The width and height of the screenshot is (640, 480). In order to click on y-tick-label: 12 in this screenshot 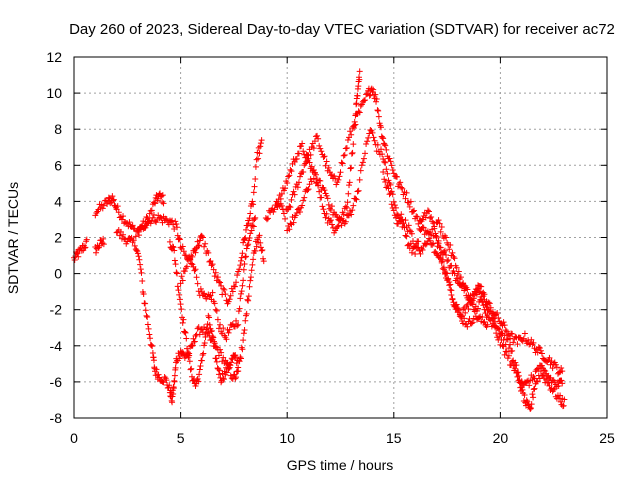, I will do `click(54, 57)`.